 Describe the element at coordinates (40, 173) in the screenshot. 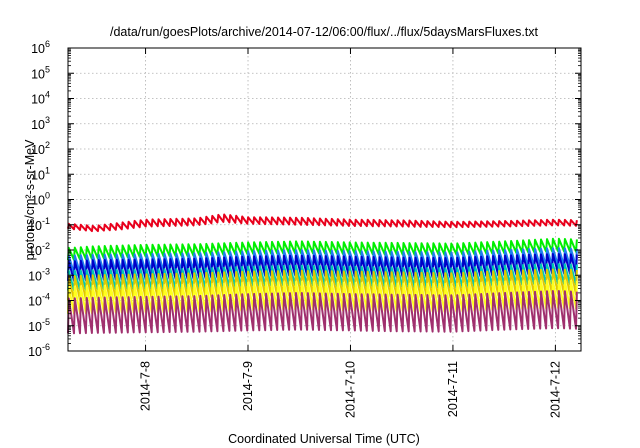

I see `y-tick-label: 10¹` at that location.